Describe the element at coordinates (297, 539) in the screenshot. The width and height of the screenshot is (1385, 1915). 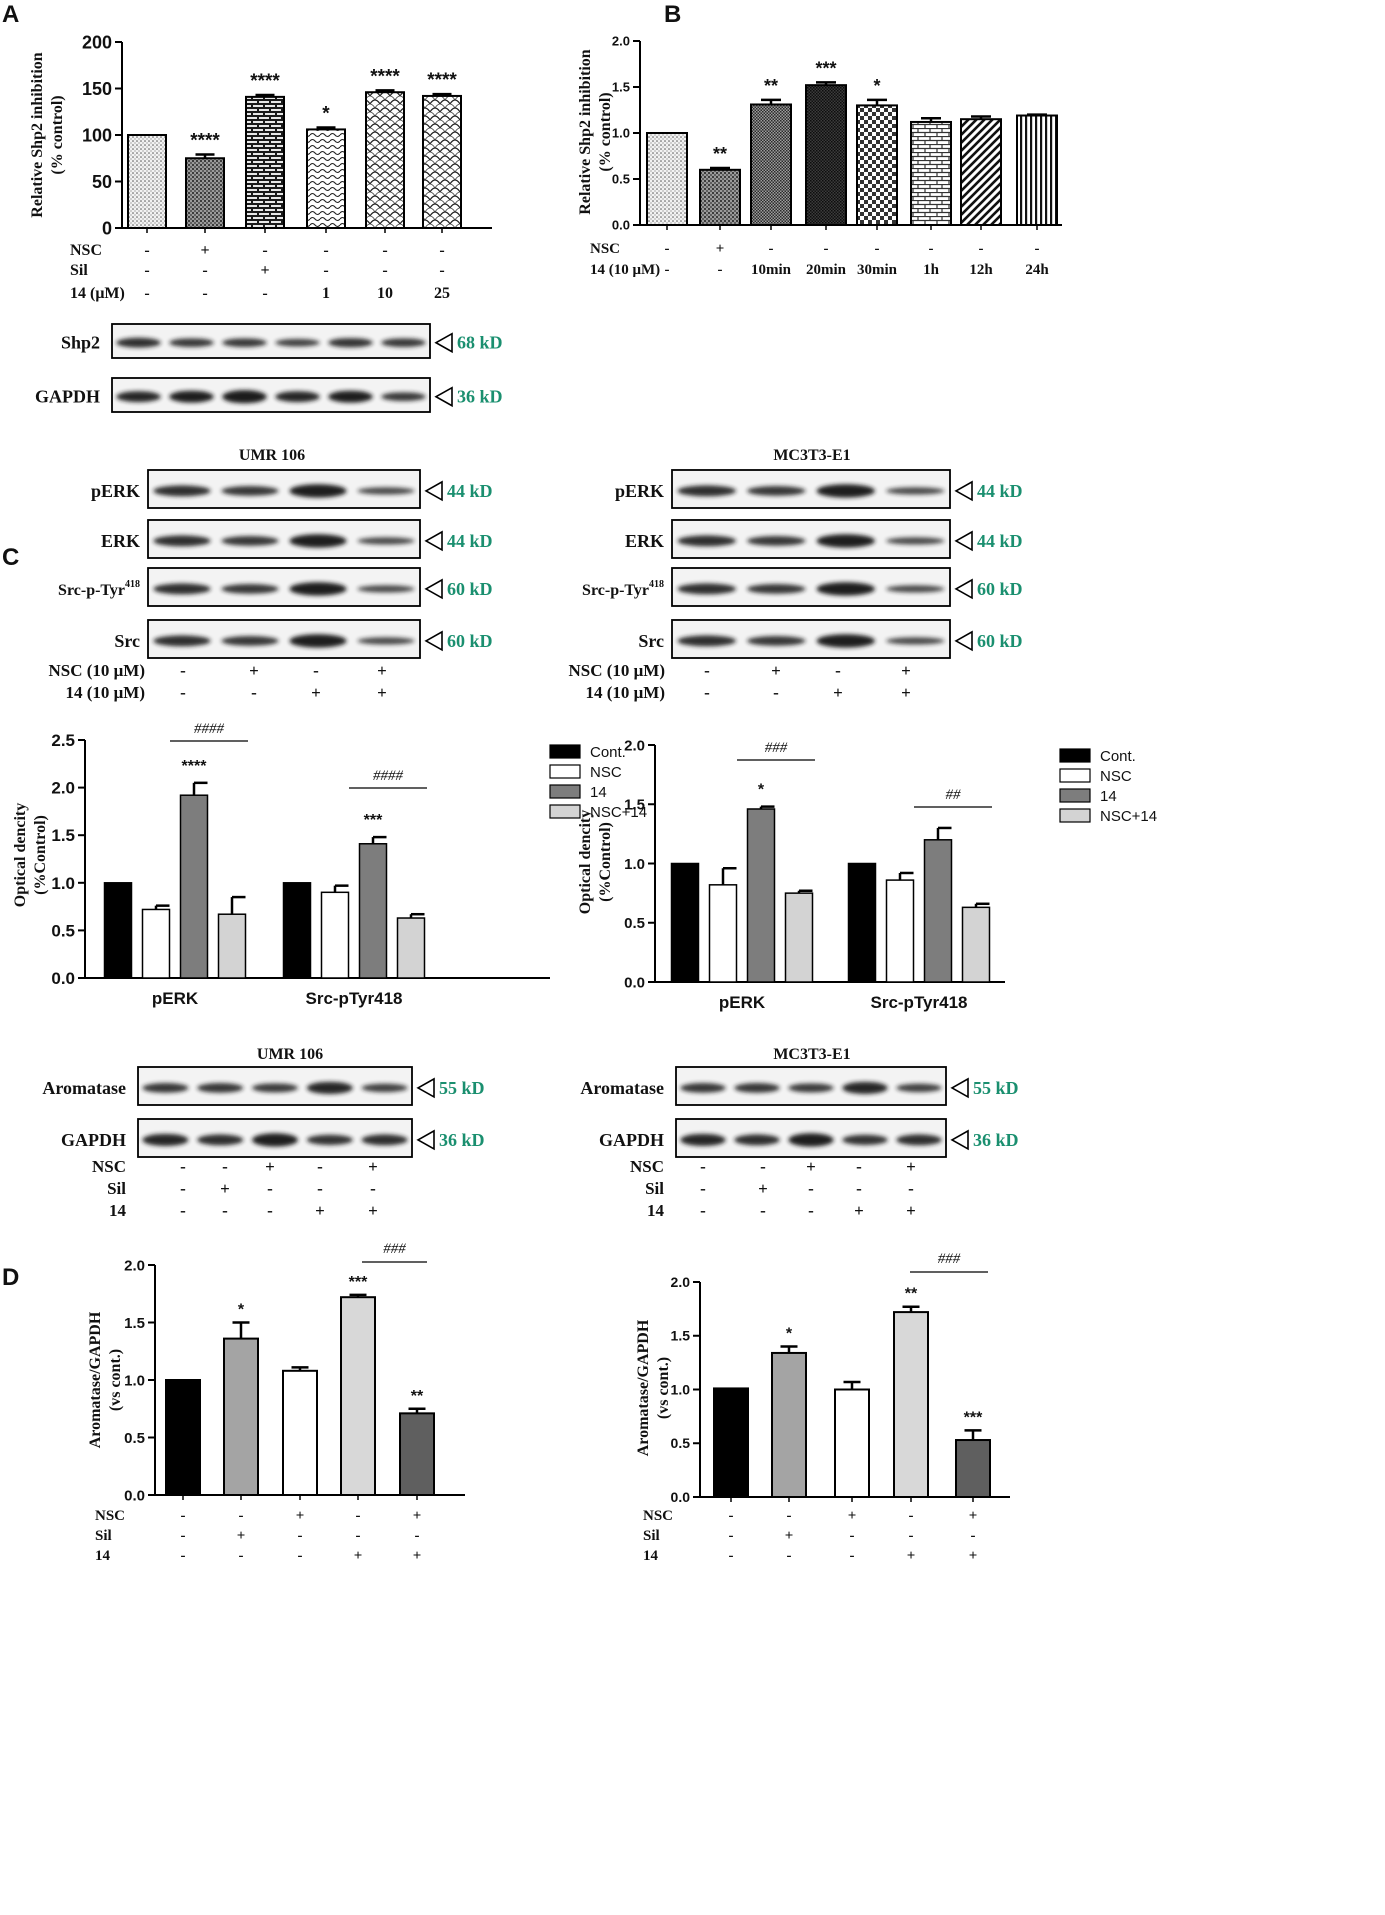
I see `blot-strip: ERK 44 kD` at that location.